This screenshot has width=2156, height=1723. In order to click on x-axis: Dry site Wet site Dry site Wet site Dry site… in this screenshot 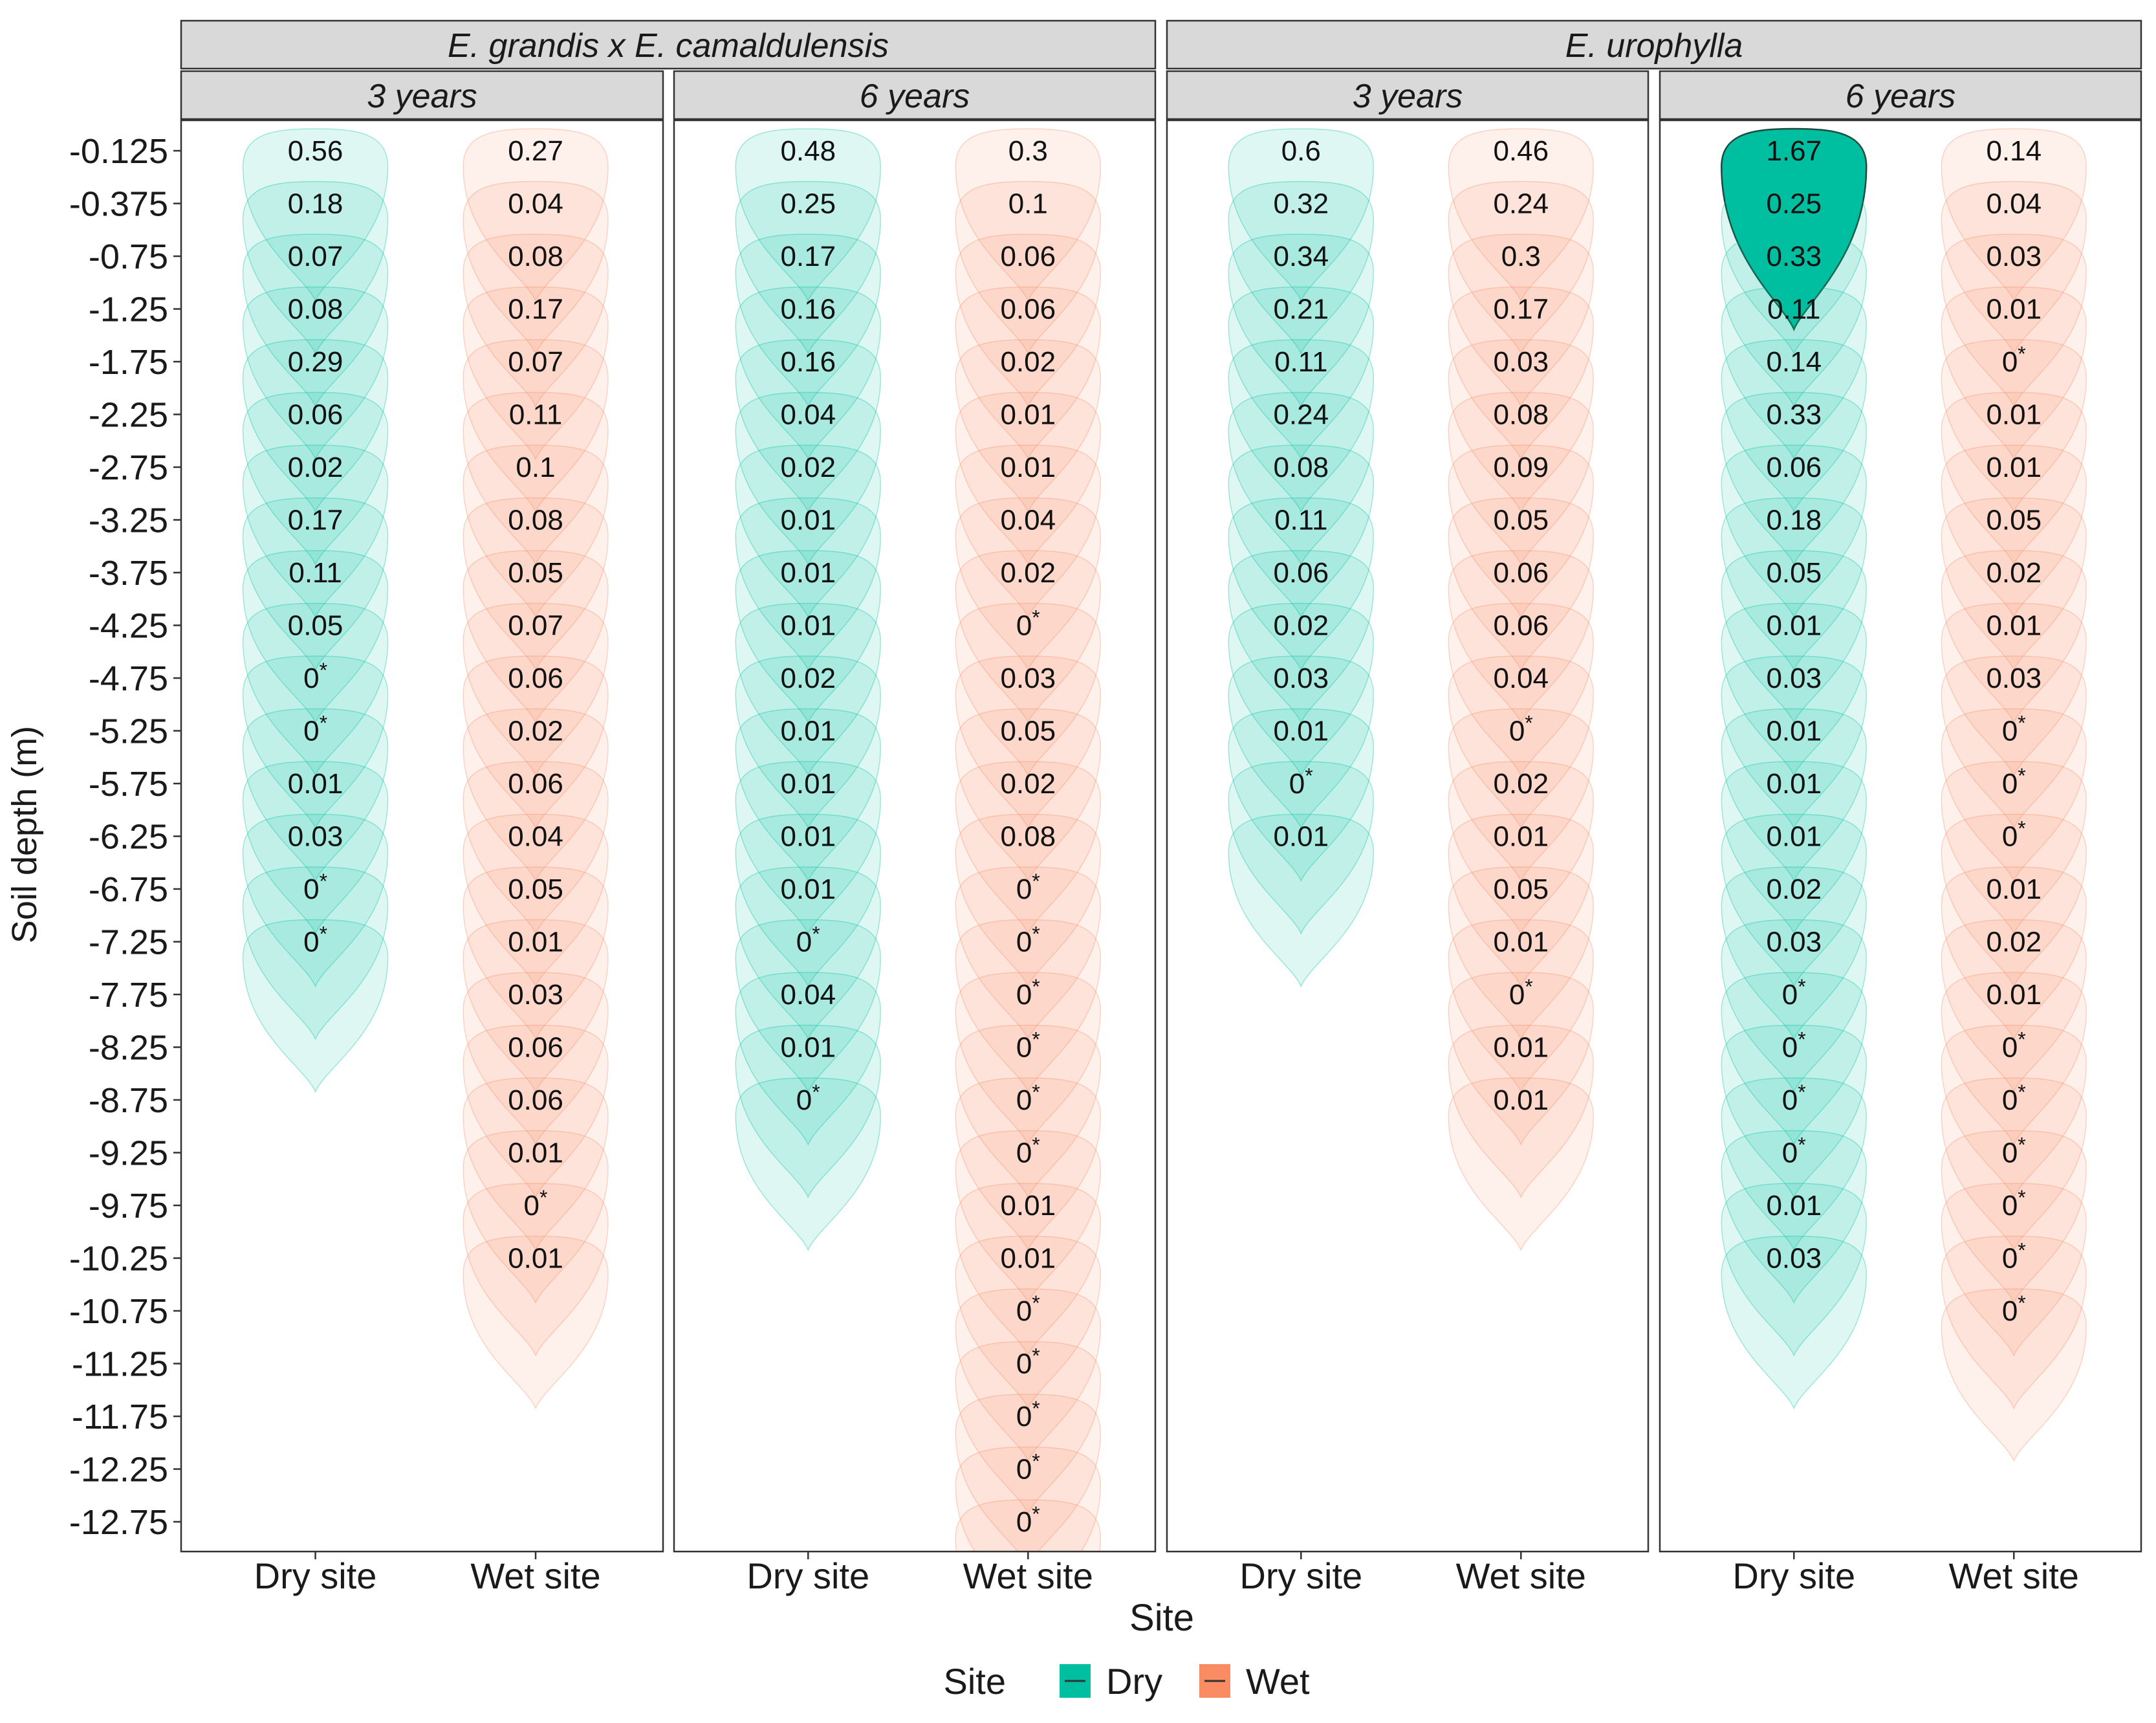, I will do `click(1166, 1574)`.